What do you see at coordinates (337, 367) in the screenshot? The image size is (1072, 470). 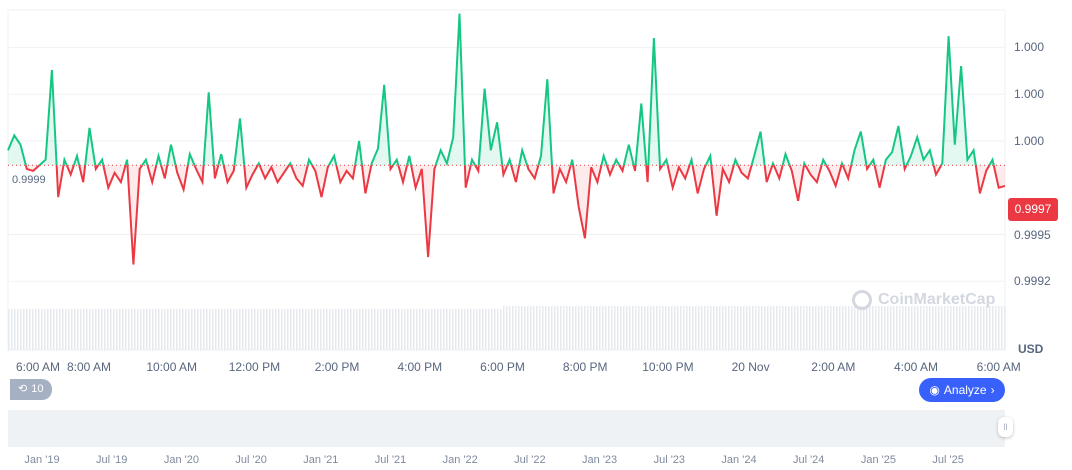 I see `x-tick-label: 2:00 PM` at bounding box center [337, 367].